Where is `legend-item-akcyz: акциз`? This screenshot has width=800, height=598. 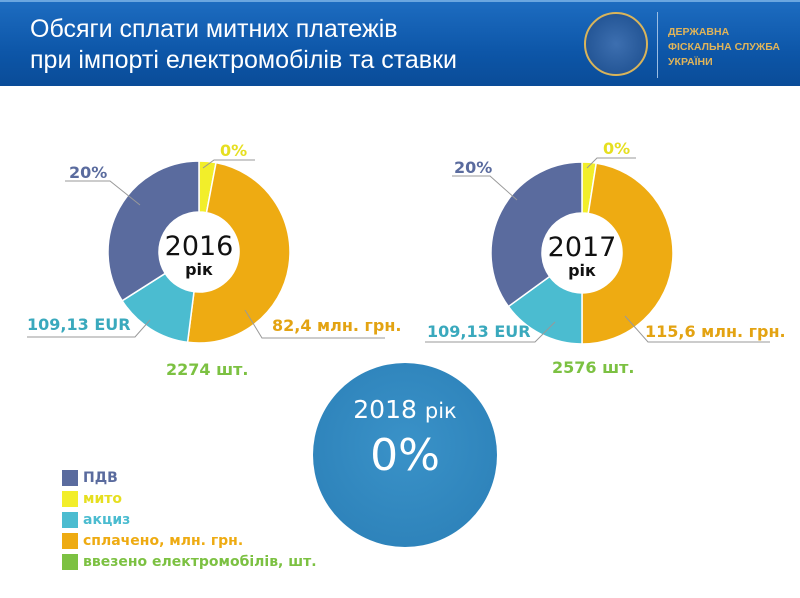
legend-item-akcyz: акциз is located at coordinates (189, 519).